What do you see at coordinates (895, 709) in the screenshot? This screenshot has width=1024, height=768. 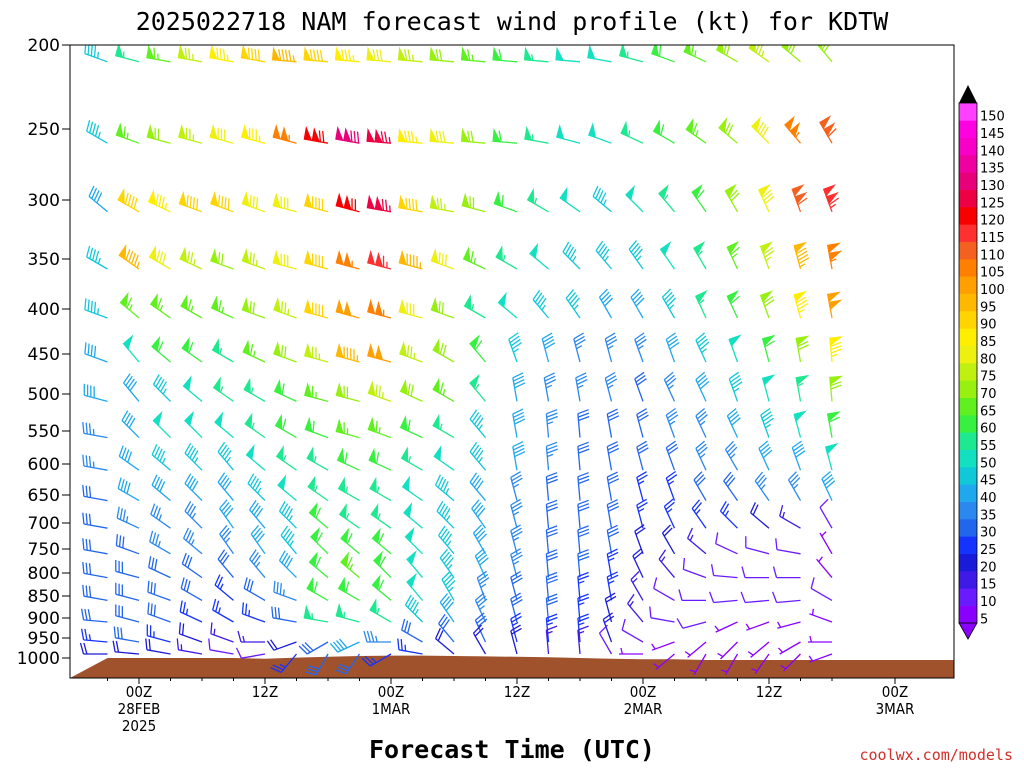 I see `x-tick-date: 3MAR` at bounding box center [895, 709].